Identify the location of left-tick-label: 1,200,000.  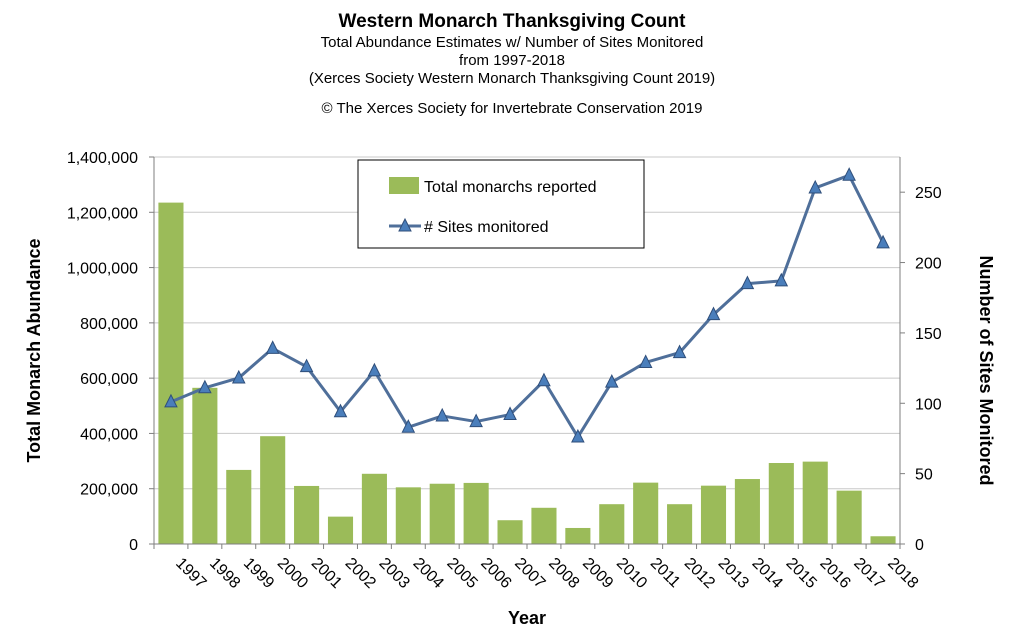
(102, 213).